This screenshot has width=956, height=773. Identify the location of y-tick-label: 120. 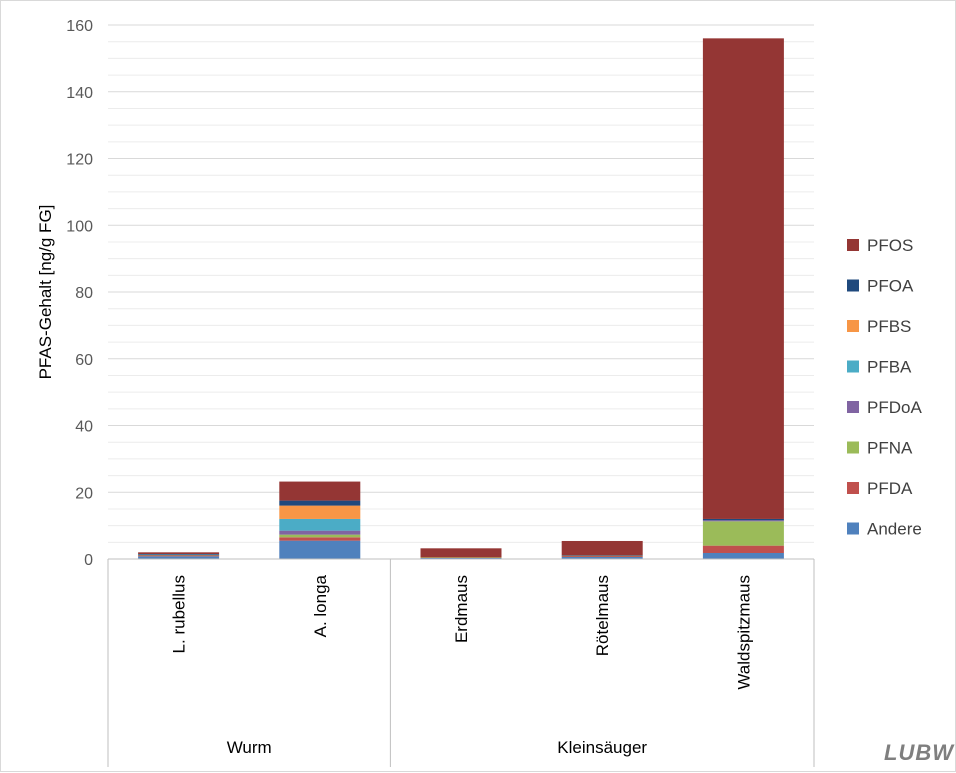
(79, 160).